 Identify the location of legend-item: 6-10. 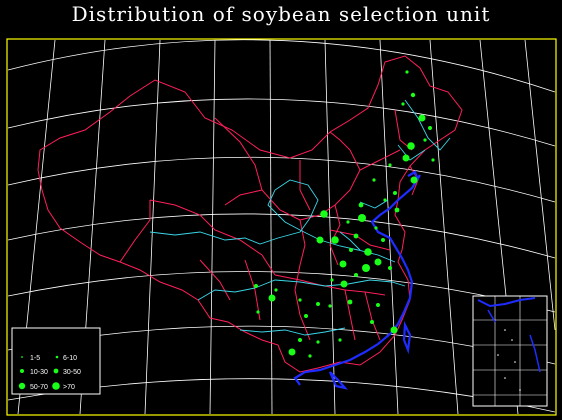
(66, 358).